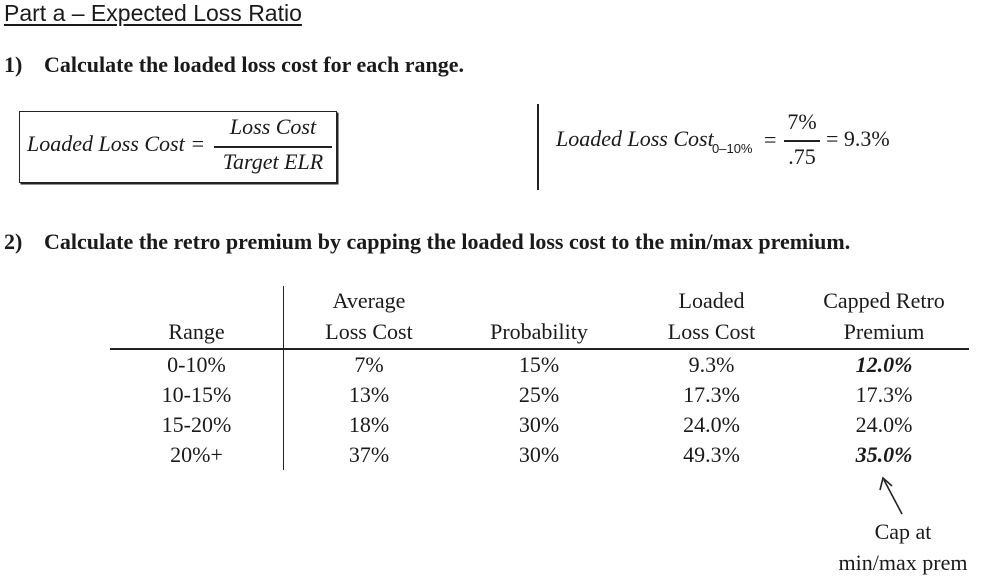  Describe the element at coordinates (369, 300) in the screenshot. I see `header-avg-loss-line1: Average` at that location.